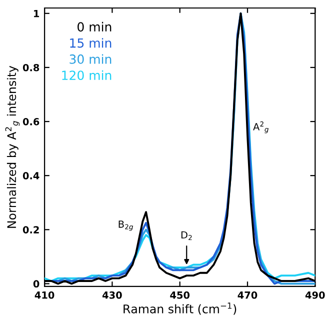 This screenshot has height=320, width=330. I want to click on text: 15 min, so click(91, 43).